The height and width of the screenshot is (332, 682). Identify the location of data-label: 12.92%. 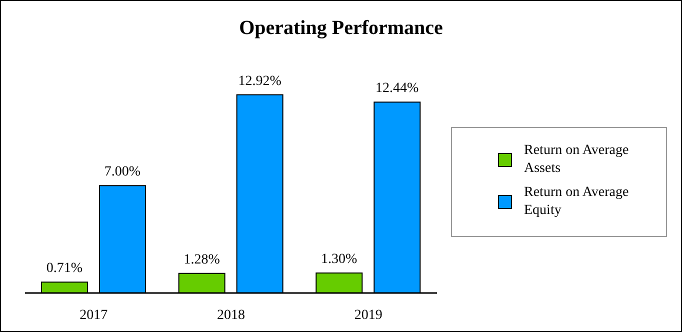
(260, 81).